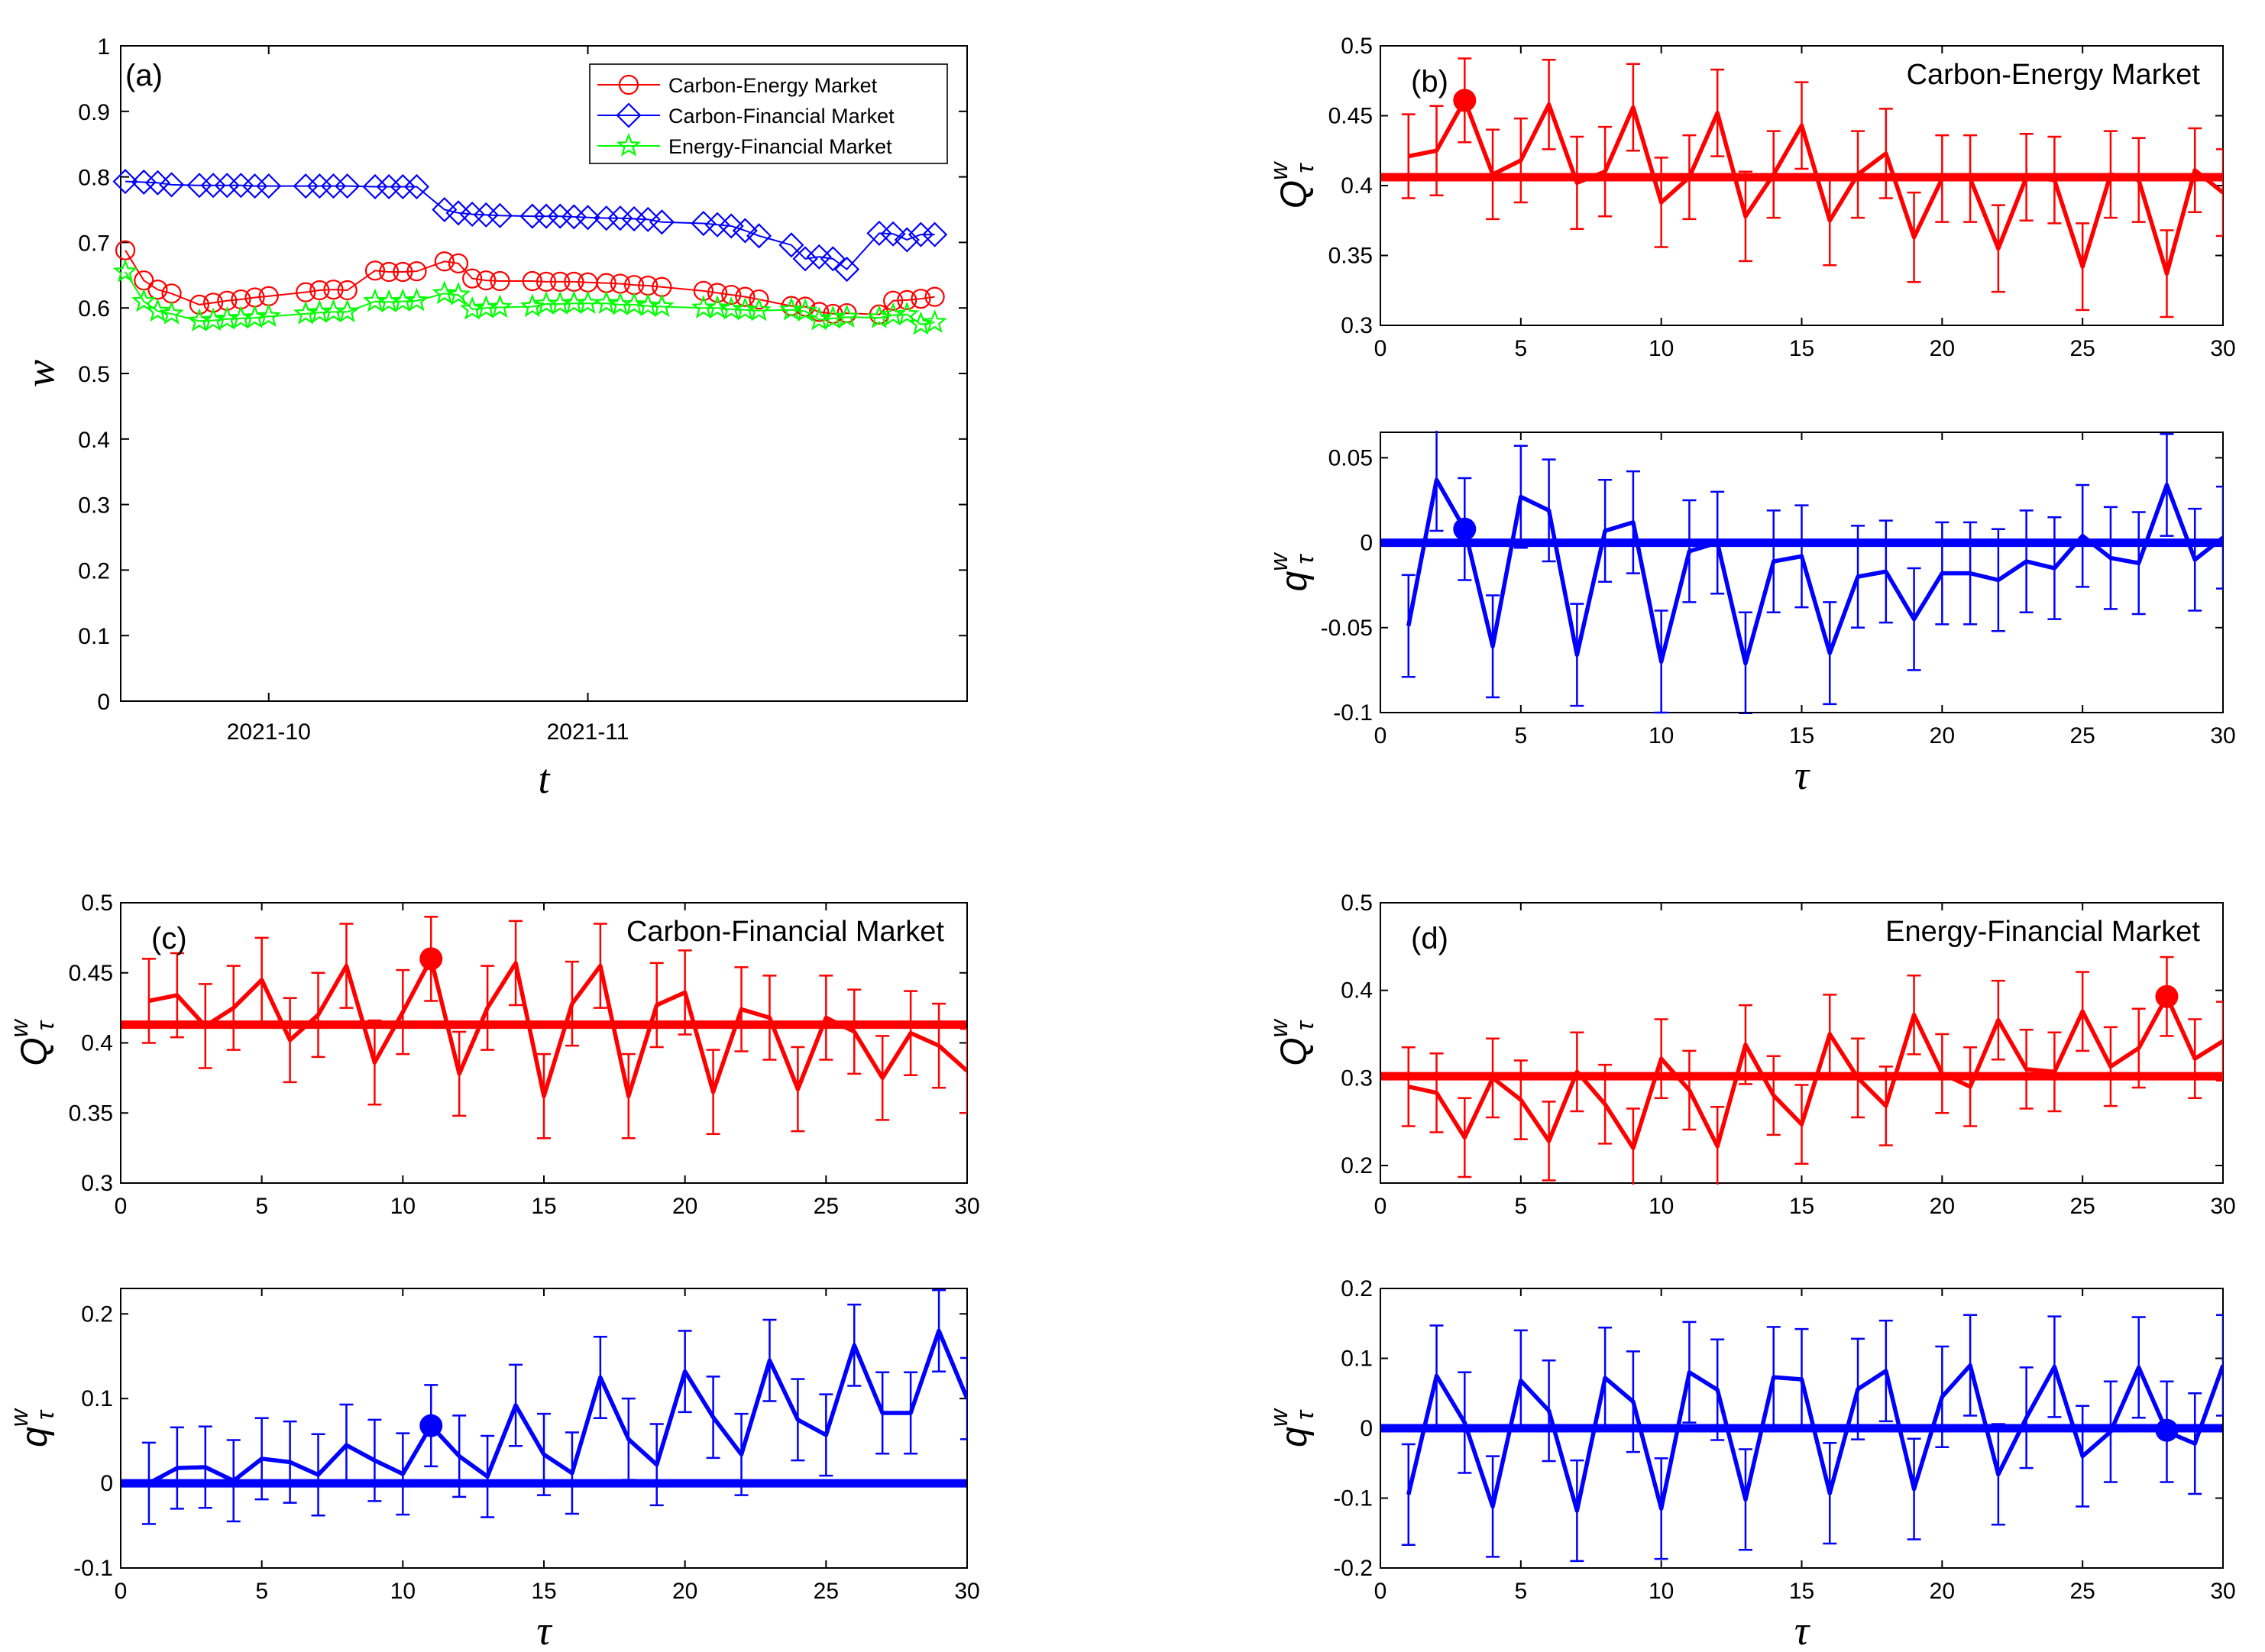  I want to click on y-tick-label: -0.1, so click(1353, 713).